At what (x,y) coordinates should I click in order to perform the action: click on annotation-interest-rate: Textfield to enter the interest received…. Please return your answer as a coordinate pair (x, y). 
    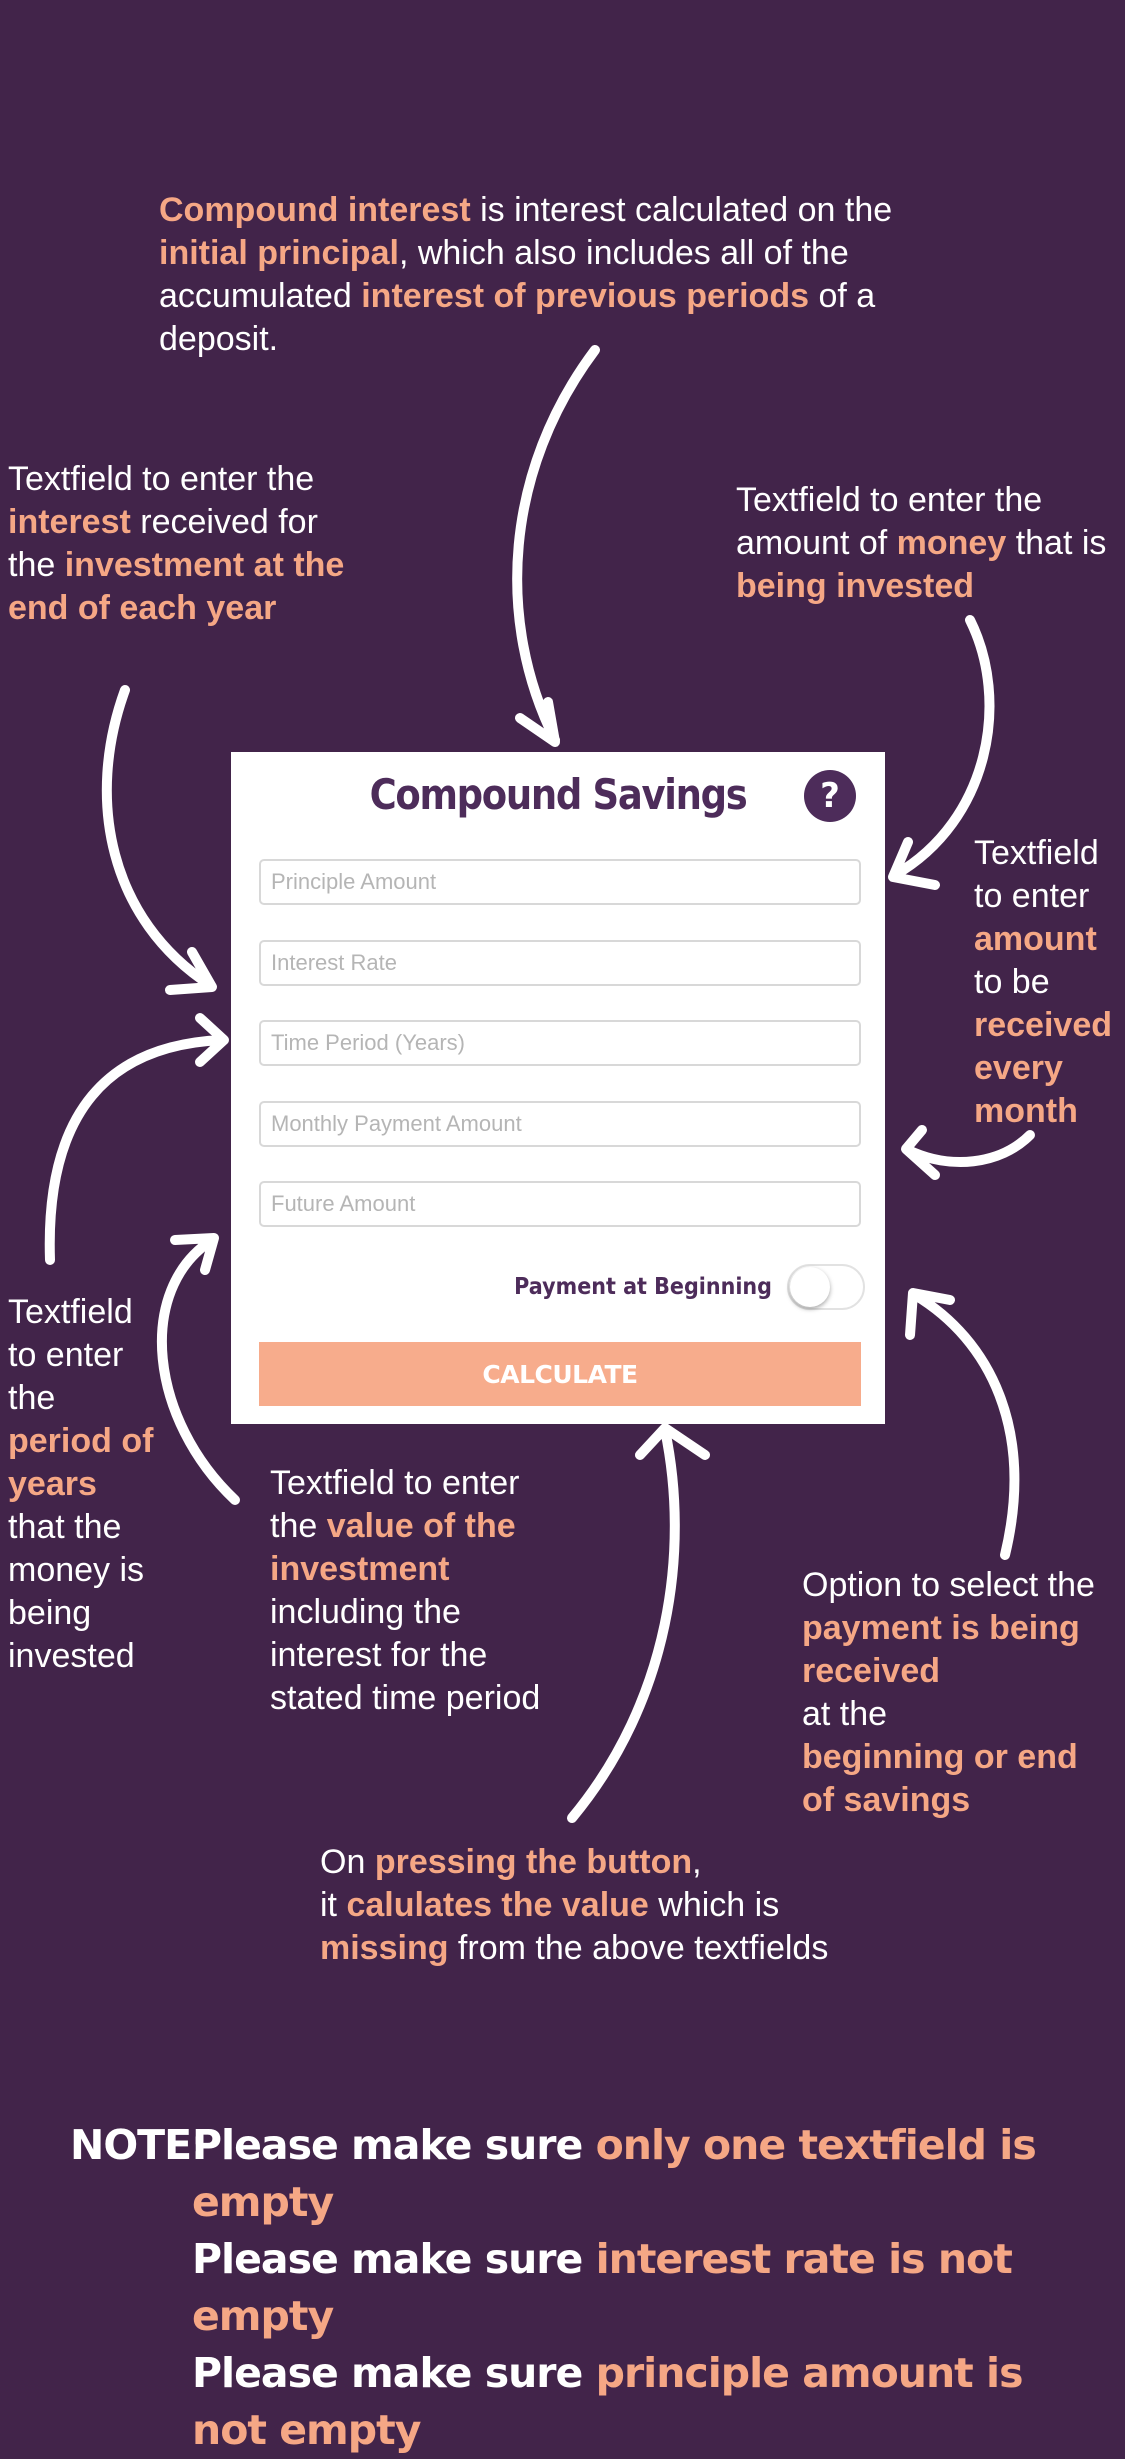
    Looking at the image, I should click on (176, 543).